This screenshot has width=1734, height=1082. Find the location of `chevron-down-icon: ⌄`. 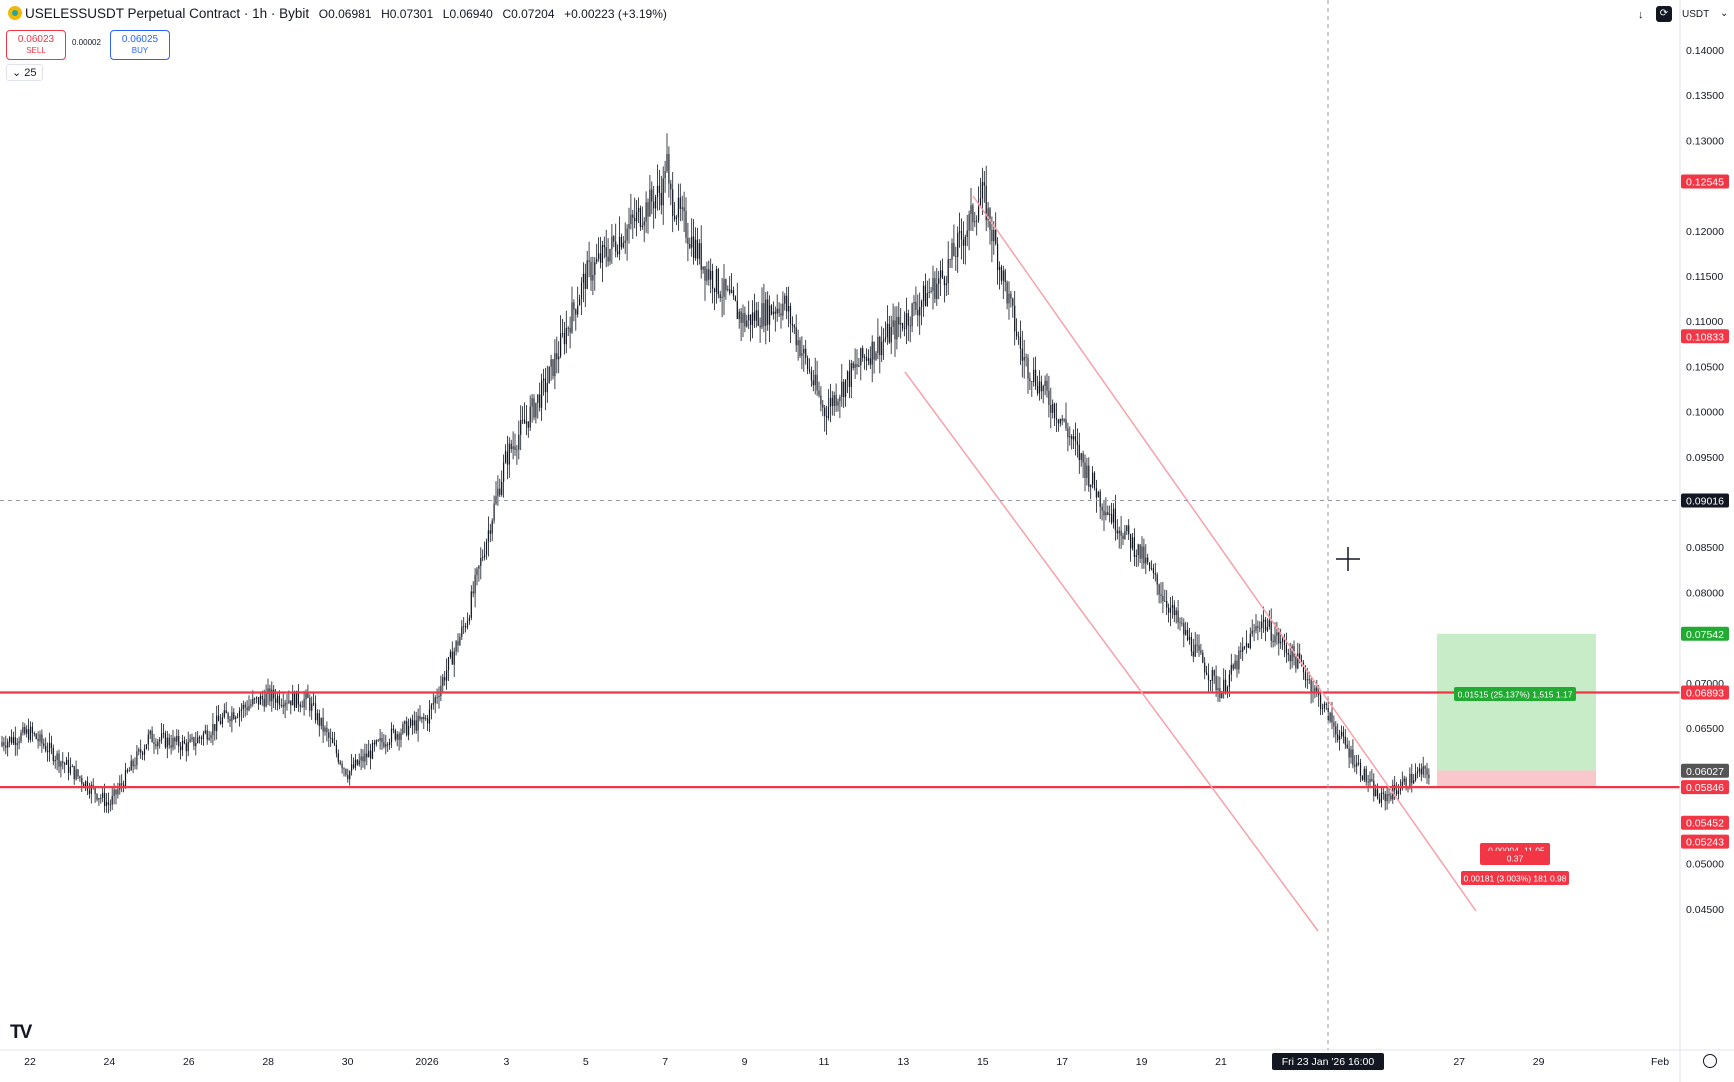

chevron-down-icon: ⌄ is located at coordinates (1724, 13).